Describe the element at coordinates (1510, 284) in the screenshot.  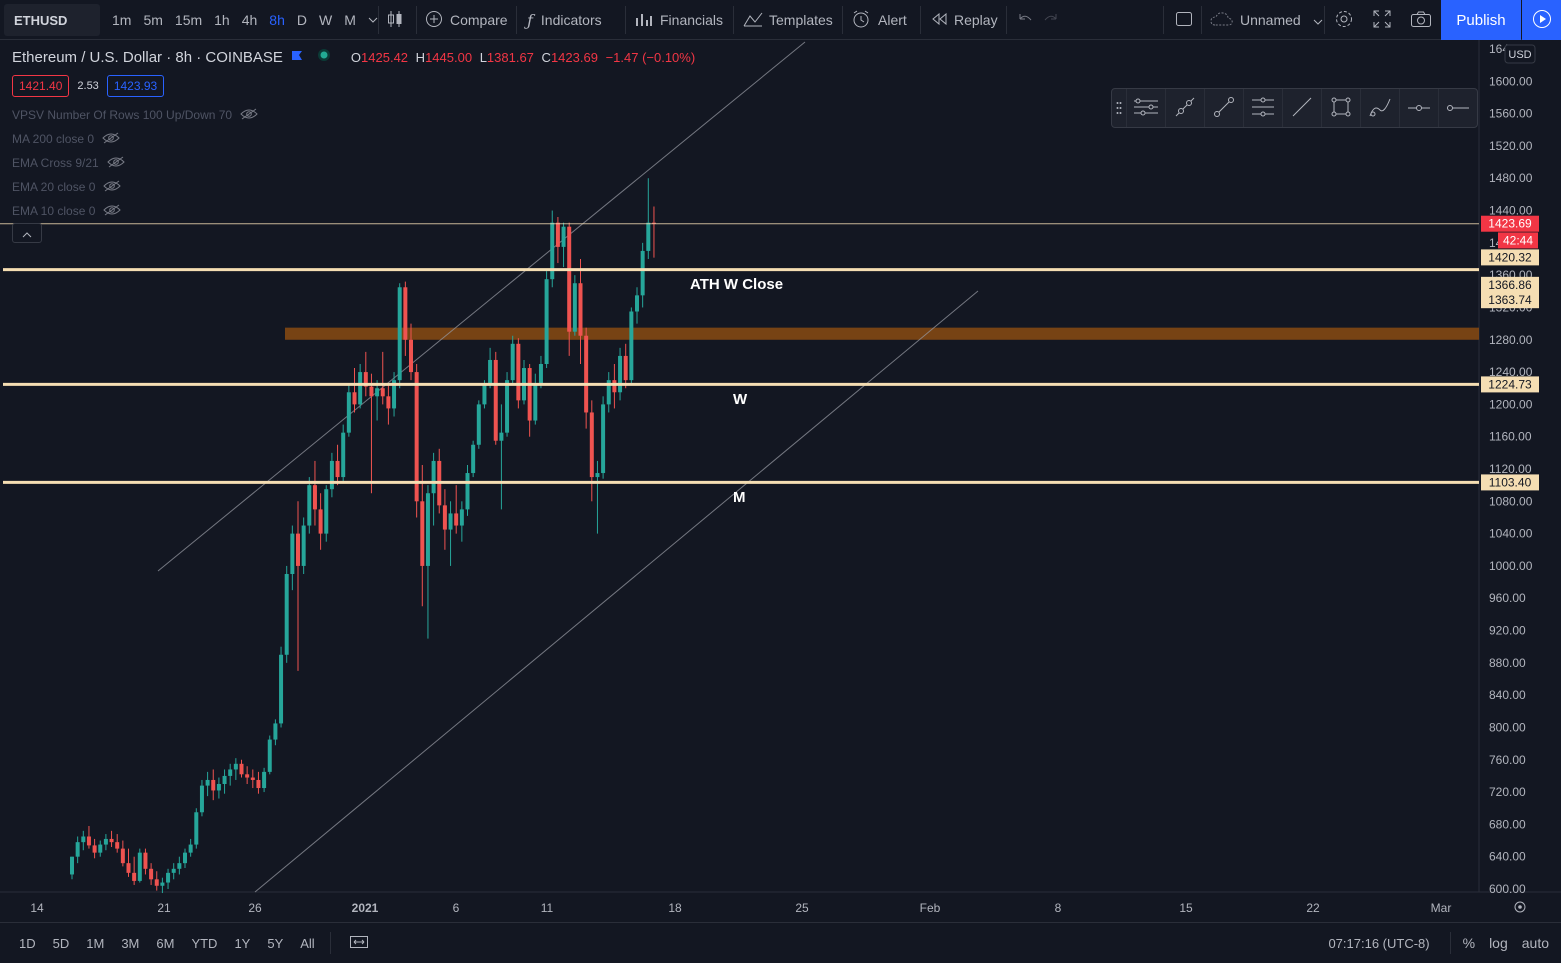
I see `price-axis-label: 1366.86` at that location.